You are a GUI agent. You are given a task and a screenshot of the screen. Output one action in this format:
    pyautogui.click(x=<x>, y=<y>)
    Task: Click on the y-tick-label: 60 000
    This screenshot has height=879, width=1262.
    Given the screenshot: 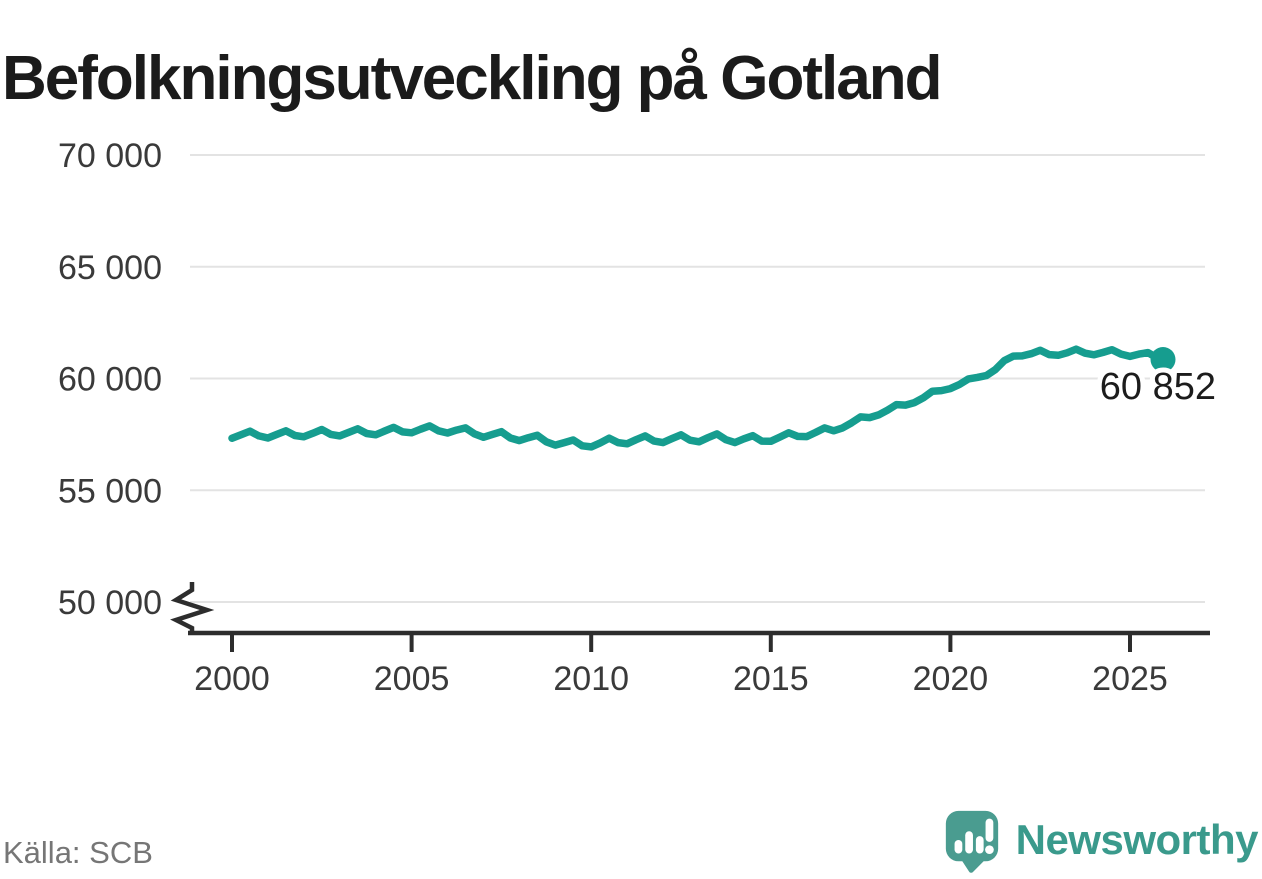 What is the action you would take?
    pyautogui.click(x=110, y=380)
    